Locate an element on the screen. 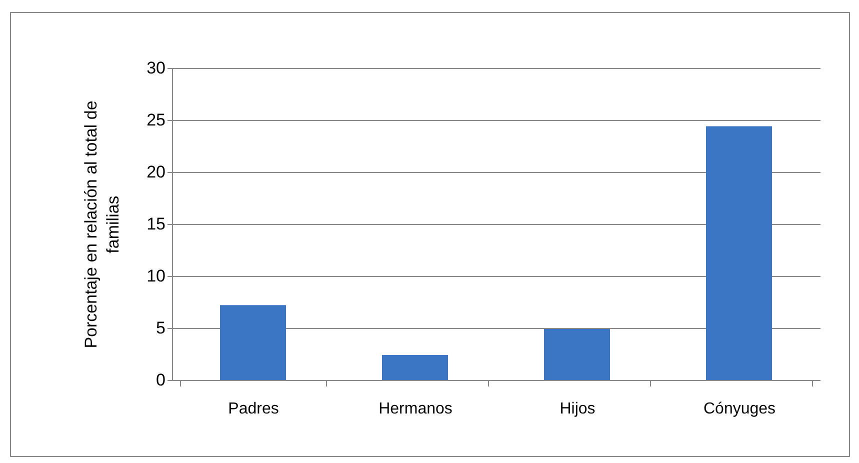 This screenshot has height=463, width=859. x-tick-label: Cónyuges is located at coordinates (739, 409).